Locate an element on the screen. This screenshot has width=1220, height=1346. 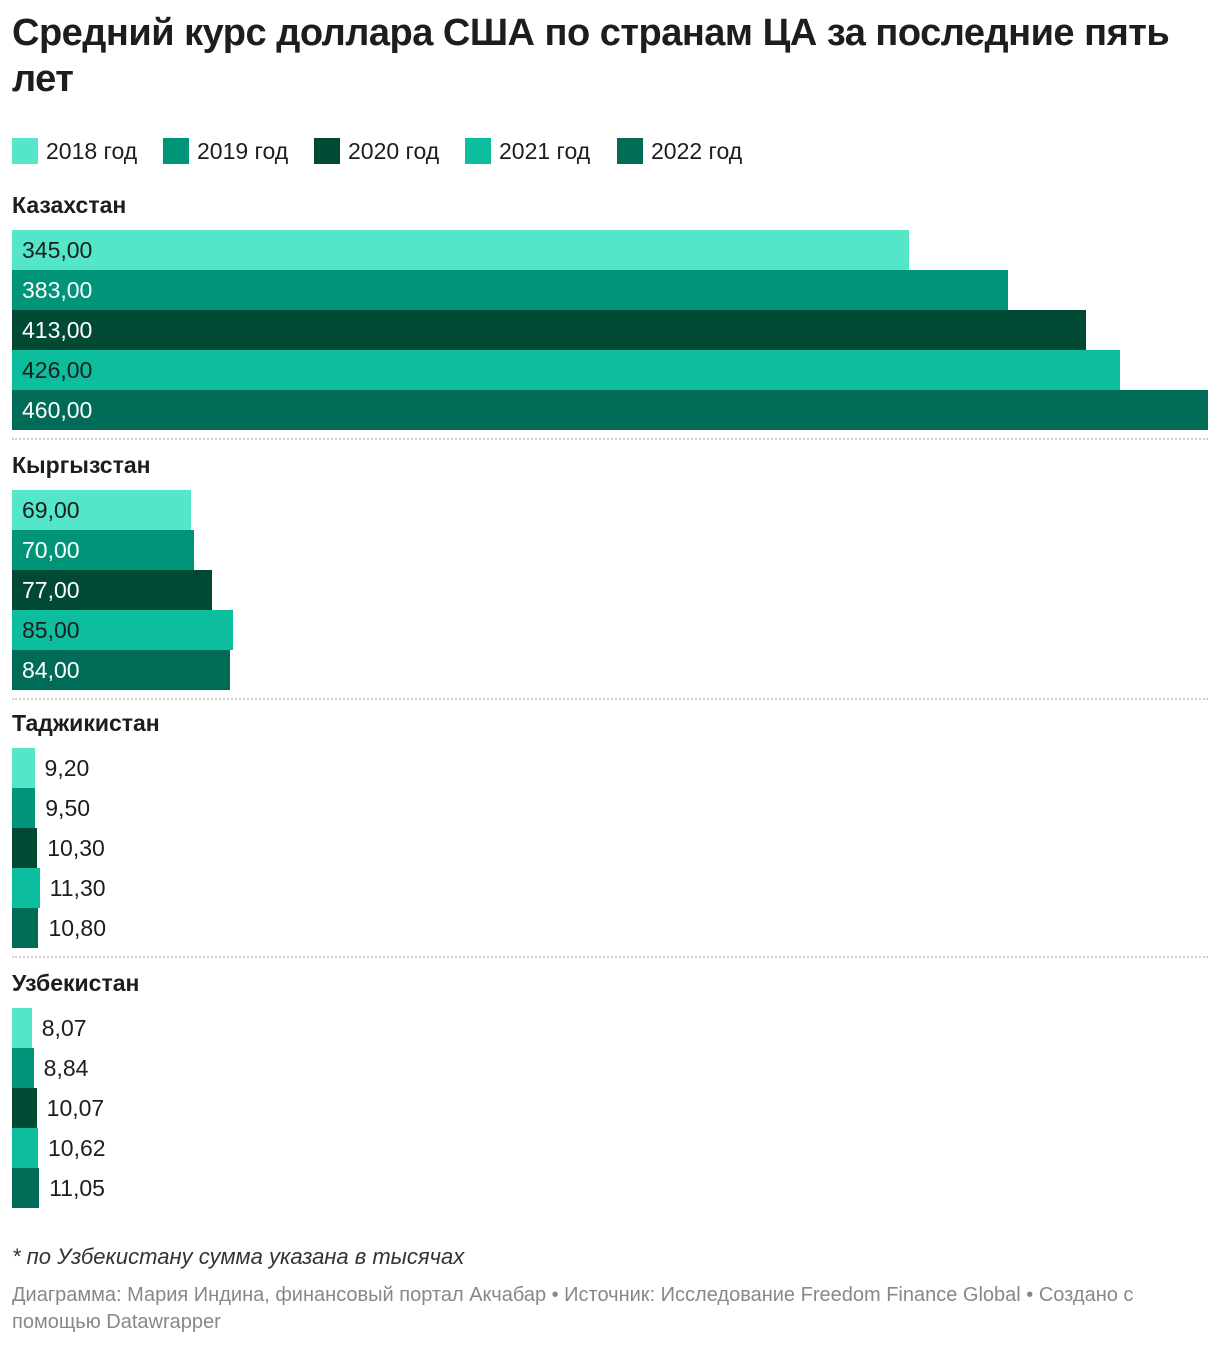
legend-label: 2019 год is located at coordinates (243, 150).